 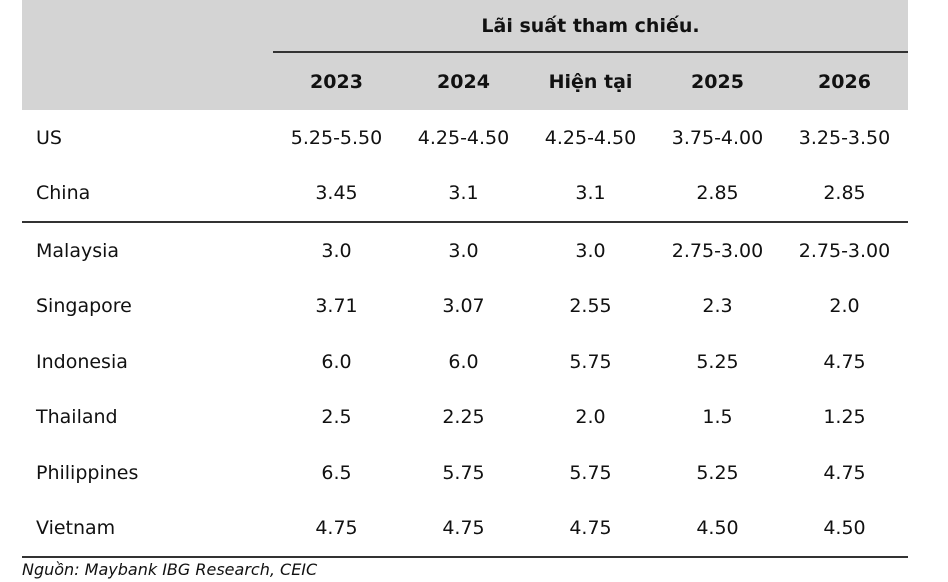 I want to click on country-cell: Vietnam, so click(x=76, y=528).